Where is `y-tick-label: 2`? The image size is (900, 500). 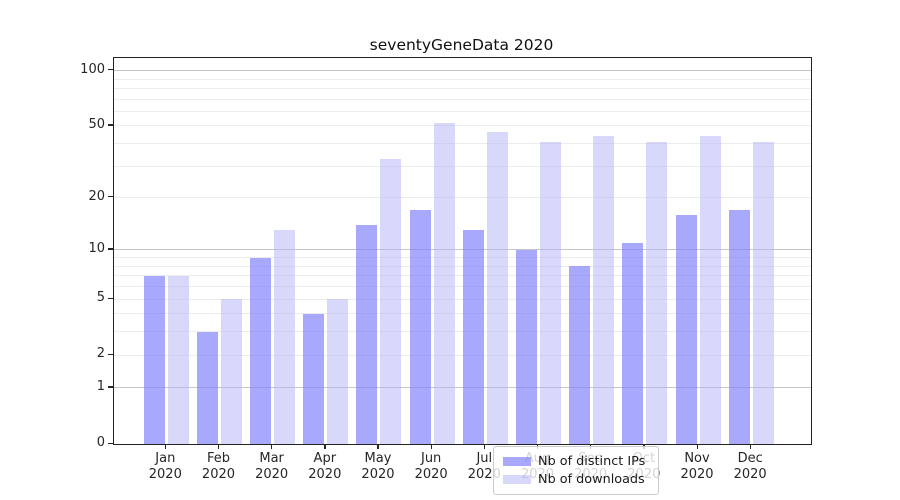
y-tick-label: 2 is located at coordinates (100, 354).